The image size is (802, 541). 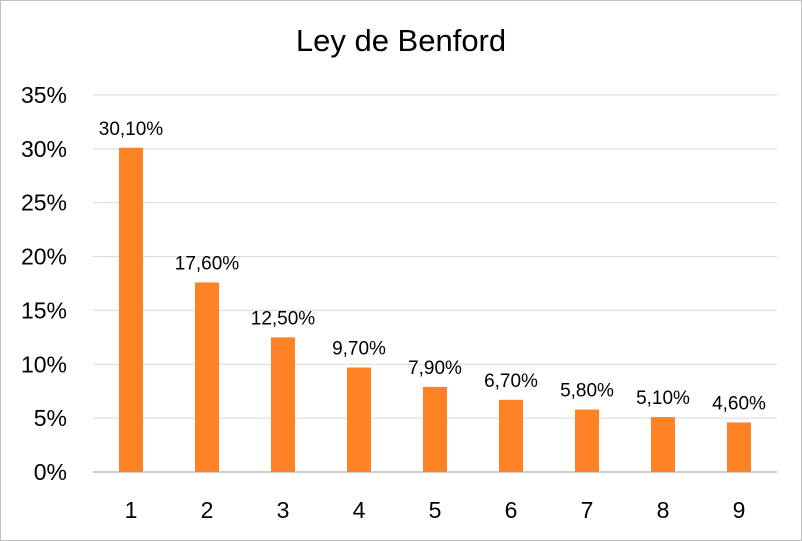 I want to click on y-tick-label: 30%, so click(x=44, y=149).